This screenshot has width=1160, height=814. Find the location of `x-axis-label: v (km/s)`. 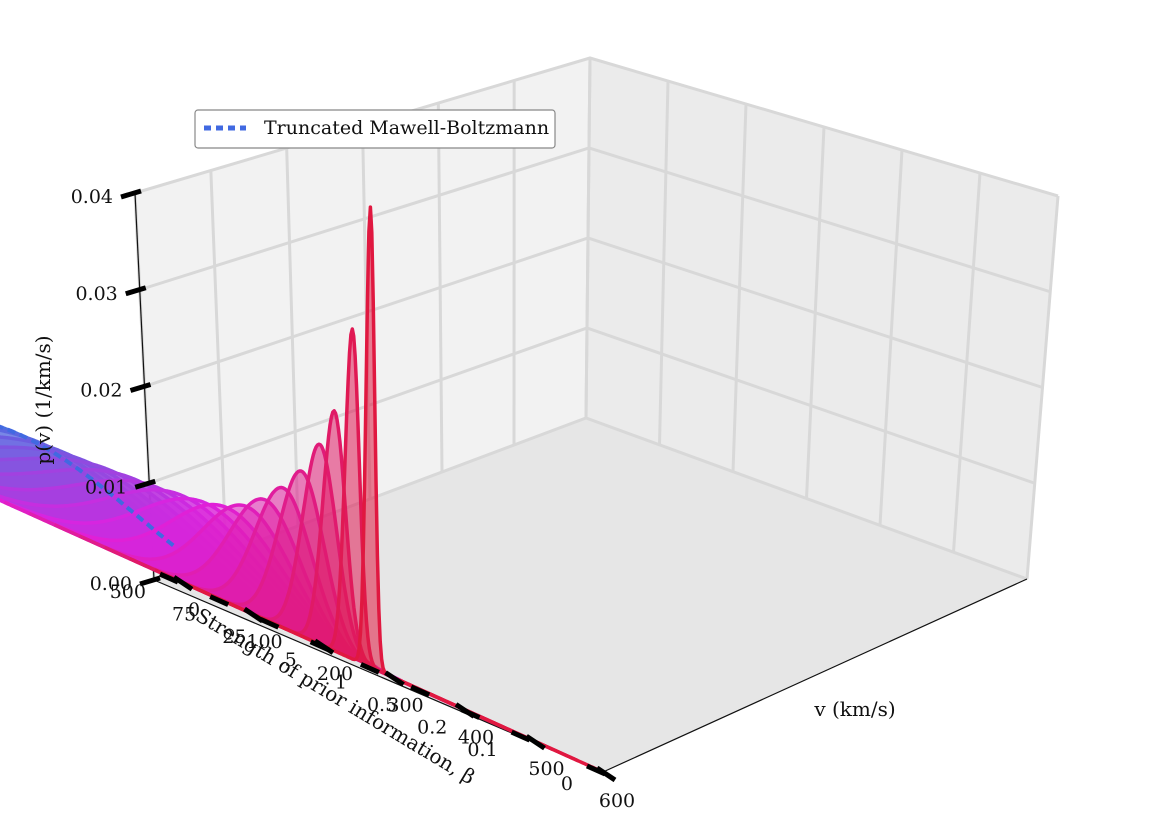

x-axis-label: v (km/s) is located at coordinates (854, 709).